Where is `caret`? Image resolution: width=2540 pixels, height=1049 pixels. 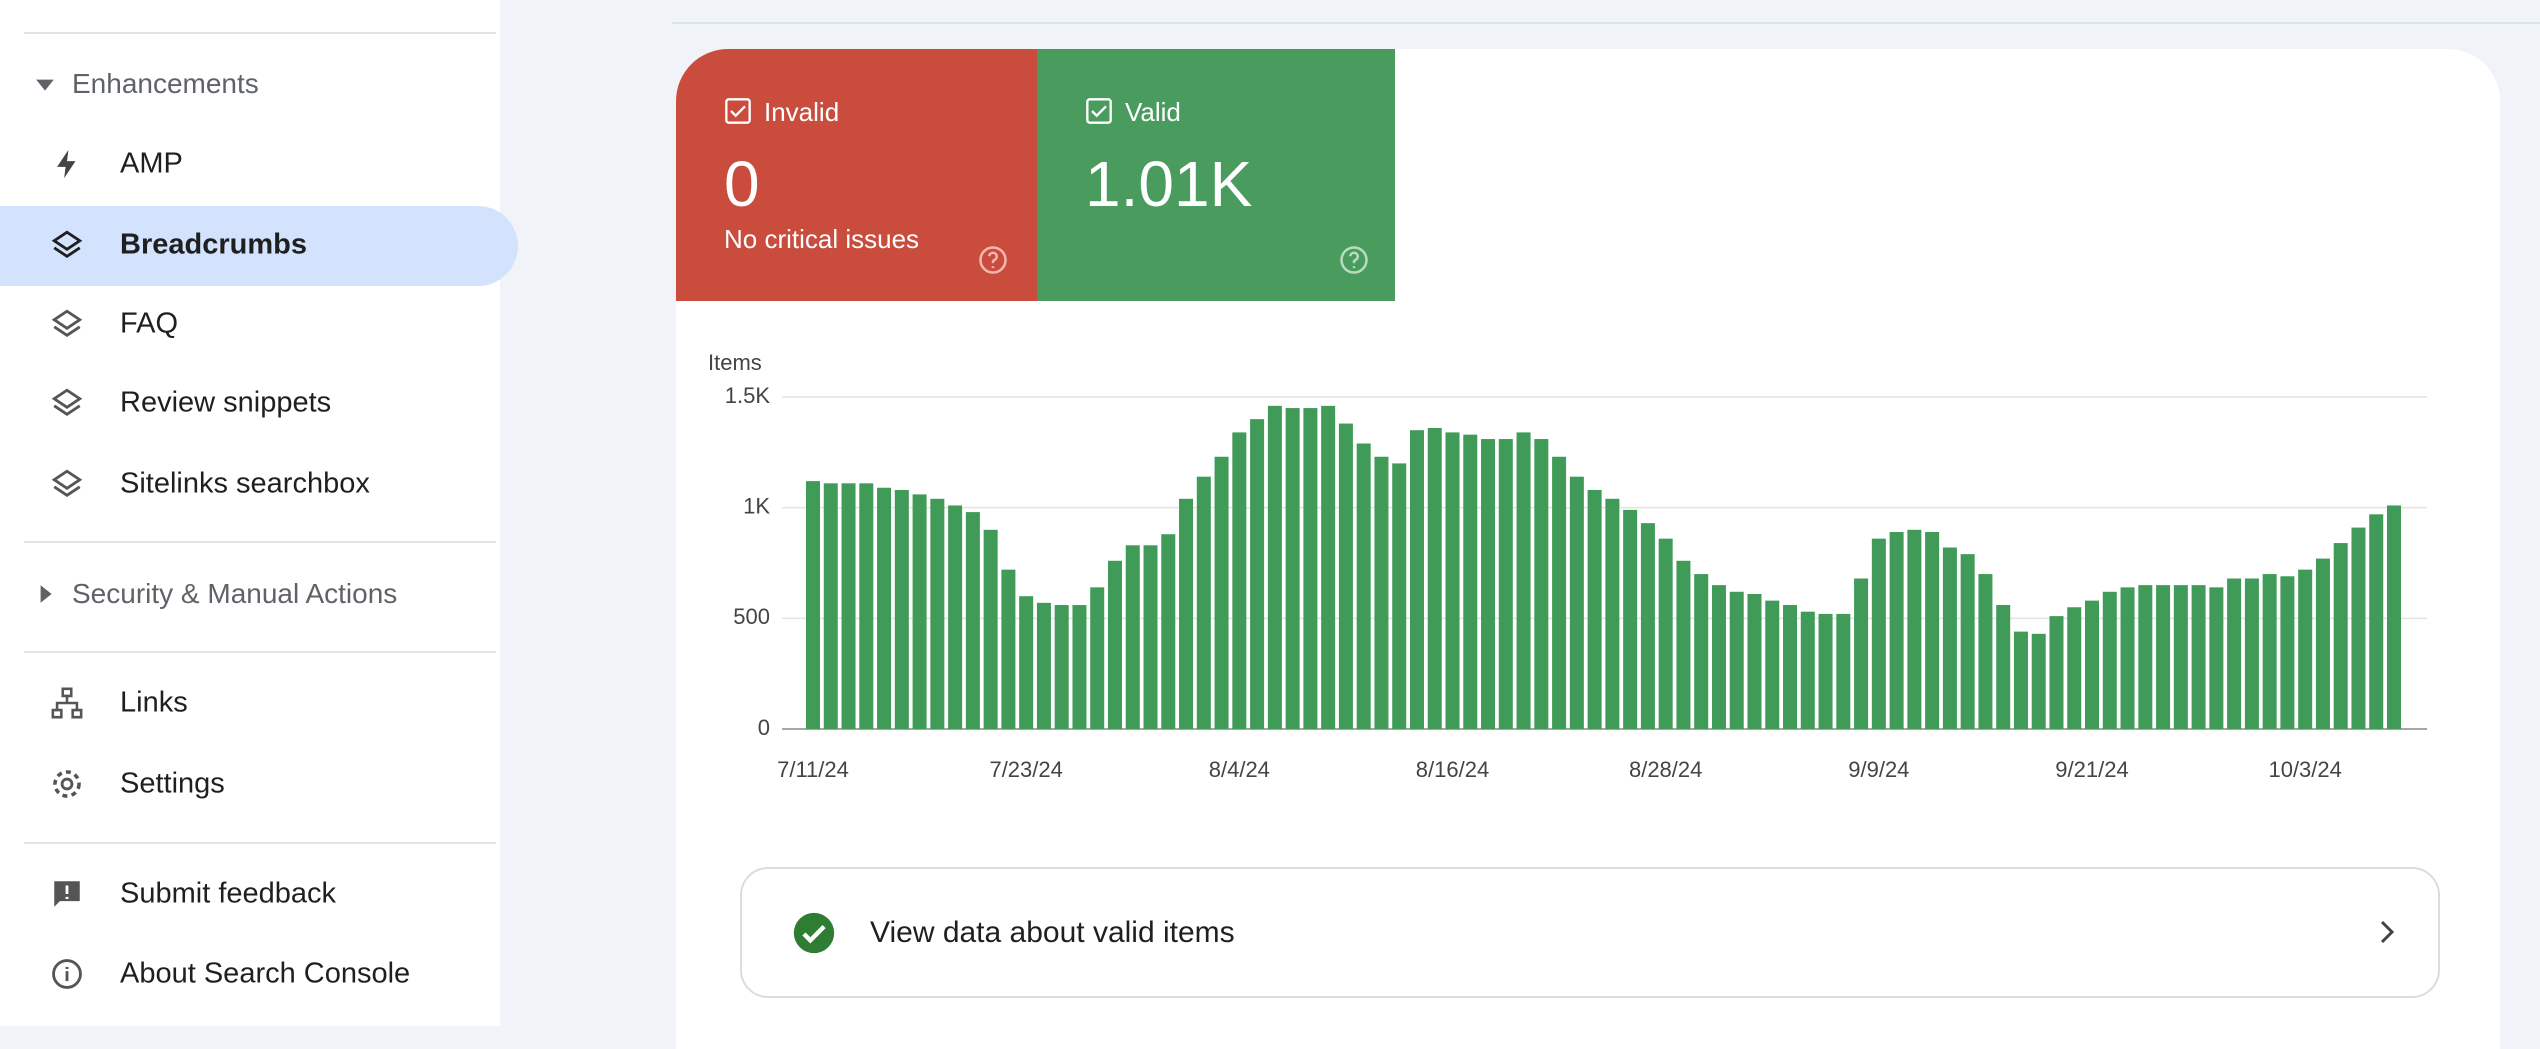 caret is located at coordinates (46, 594).